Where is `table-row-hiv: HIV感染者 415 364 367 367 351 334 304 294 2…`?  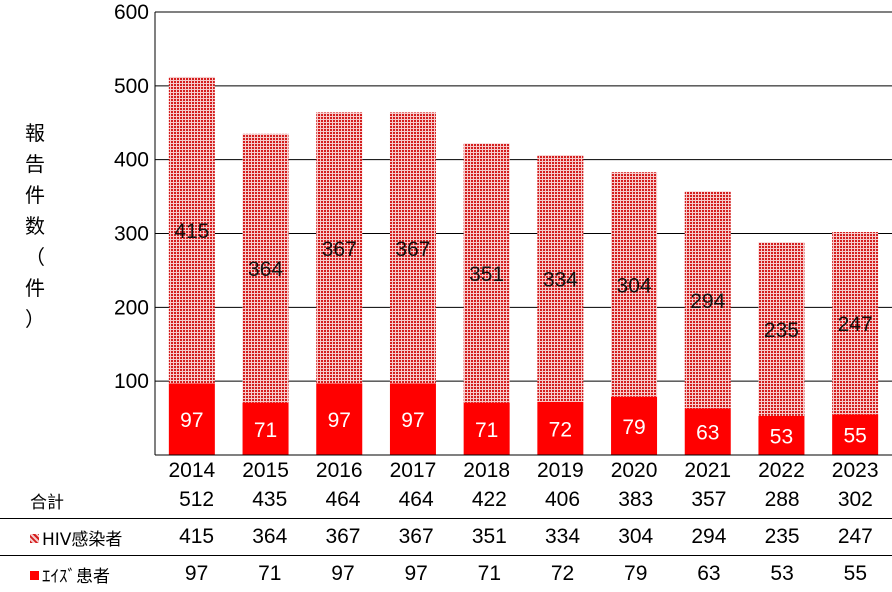 table-row-hiv: HIV感染者 415 364 367 367 351 334 304 294 2… is located at coordinates (446, 537).